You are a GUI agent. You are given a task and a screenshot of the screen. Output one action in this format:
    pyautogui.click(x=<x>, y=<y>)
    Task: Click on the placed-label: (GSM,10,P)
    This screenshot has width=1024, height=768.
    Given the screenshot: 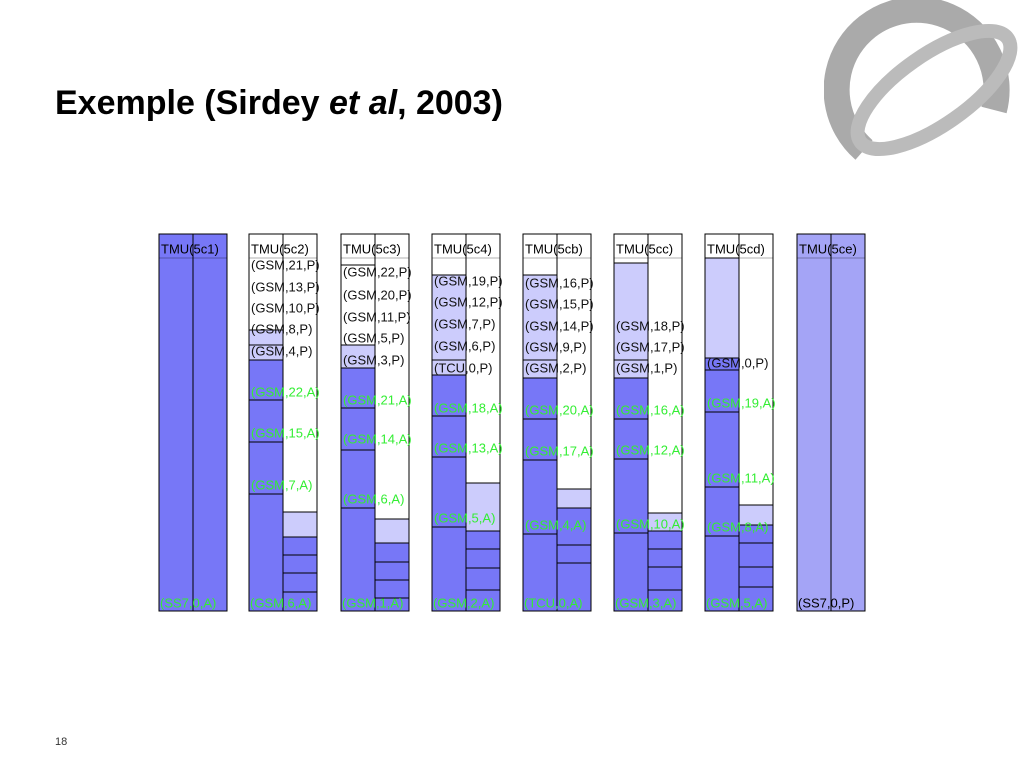 What is the action you would take?
    pyautogui.click(x=285, y=307)
    